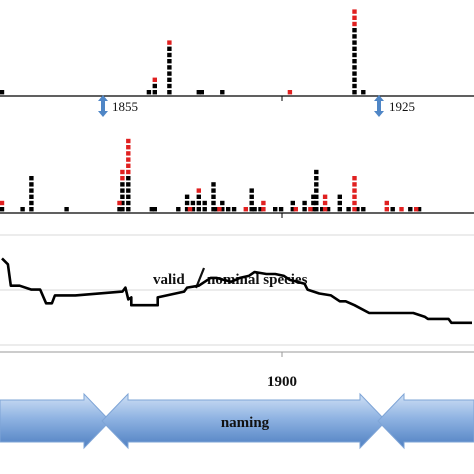  What do you see at coordinates (402, 106) in the screenshot?
I see `marker-1925-label: 1925` at bounding box center [402, 106].